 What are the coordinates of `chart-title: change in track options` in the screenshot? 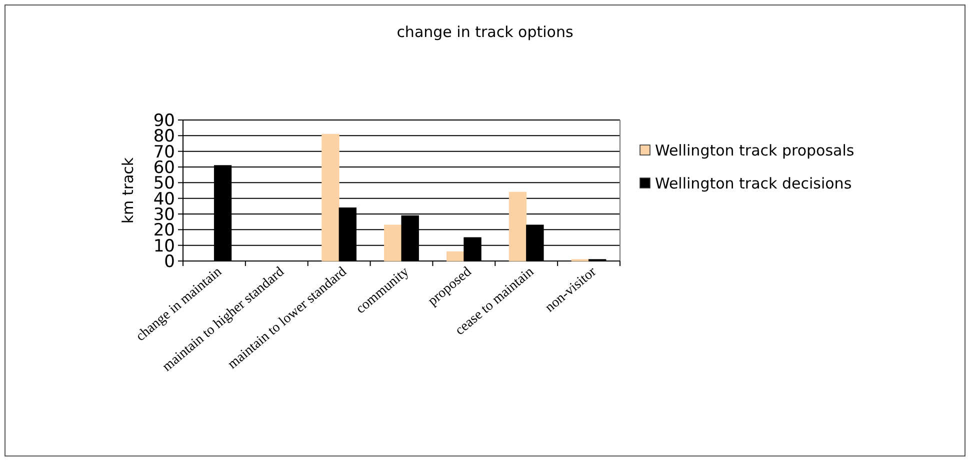 It's located at (485, 32).